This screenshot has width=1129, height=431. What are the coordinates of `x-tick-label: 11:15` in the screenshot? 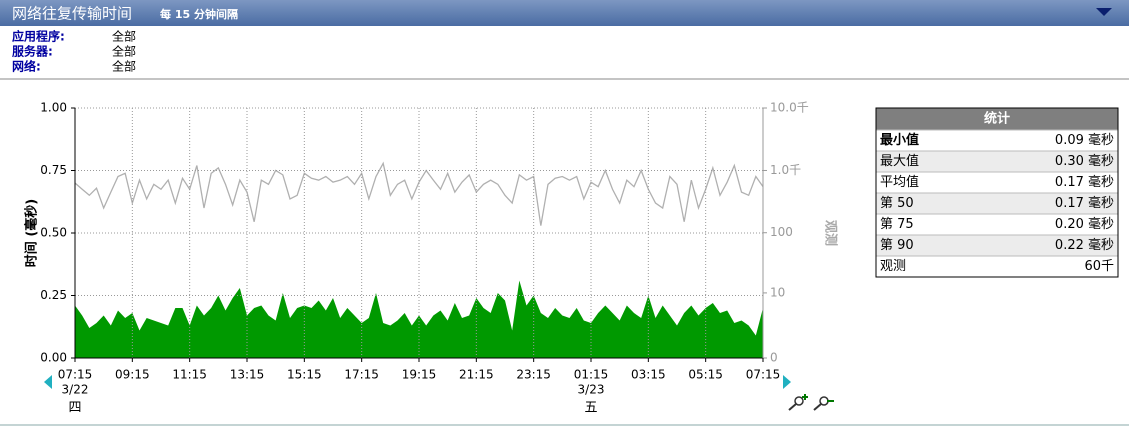 It's located at (189, 375).